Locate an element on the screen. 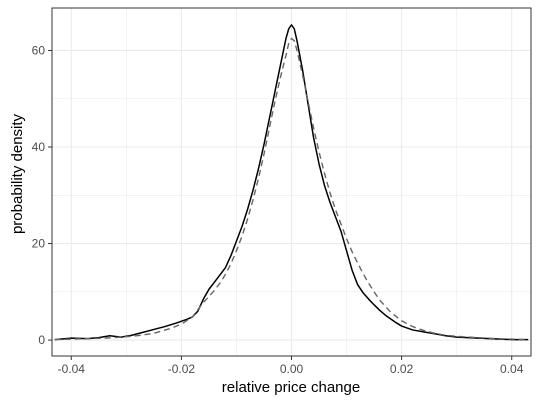  y-tick-label: 60 is located at coordinates (39, 50).